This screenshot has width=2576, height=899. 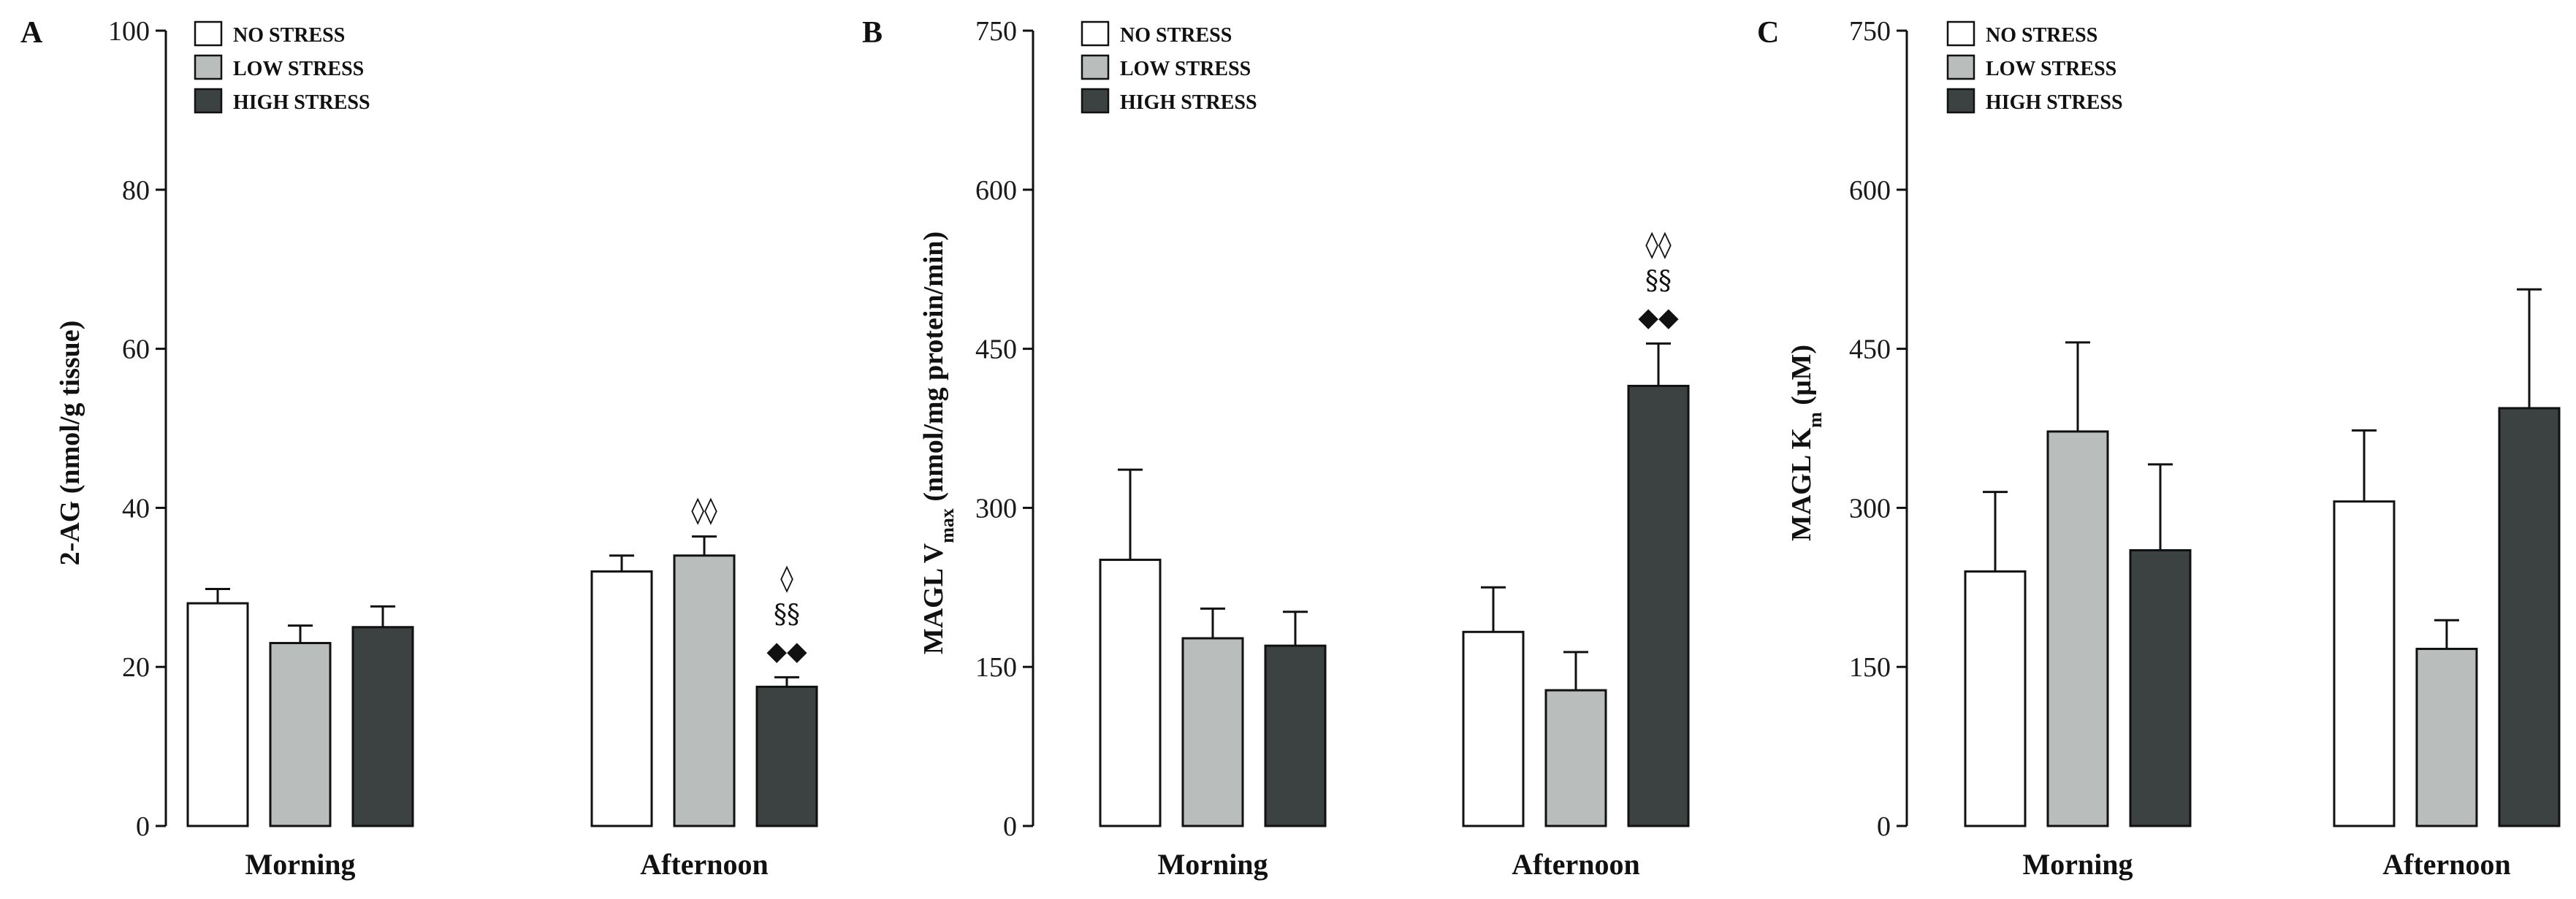 What do you see at coordinates (1816, 420) in the screenshot?
I see `y-axis-label-subscript: m` at bounding box center [1816, 420].